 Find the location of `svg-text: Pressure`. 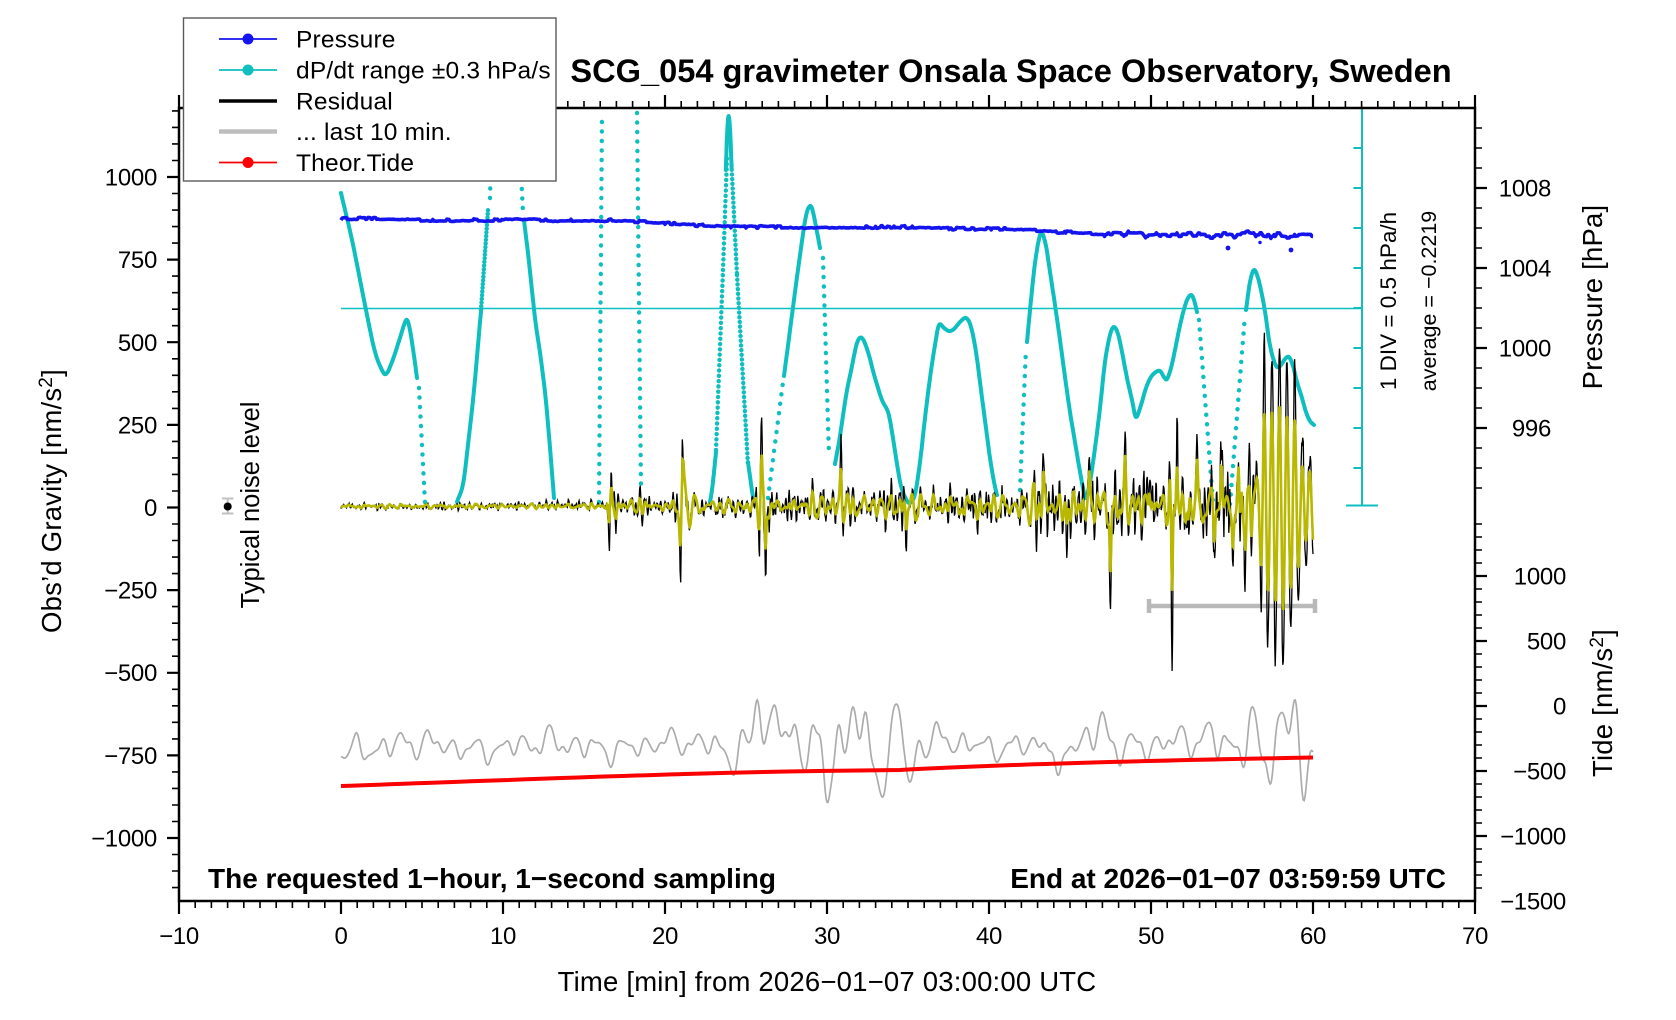

svg-text: Pressure is located at coordinates (346, 40).